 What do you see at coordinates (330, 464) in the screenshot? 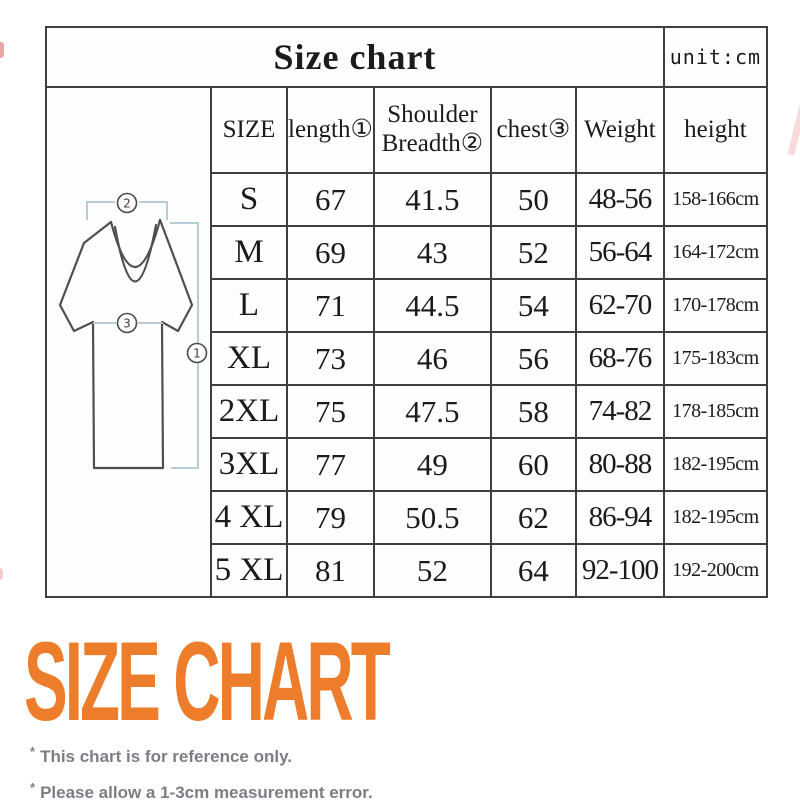
I see `length-value: 77` at bounding box center [330, 464].